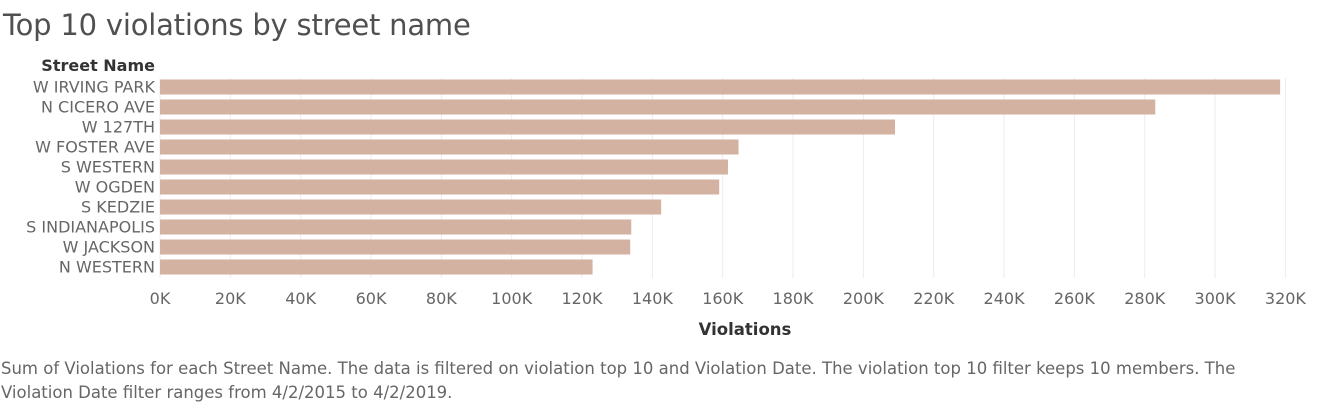 Image resolution: width=1331 pixels, height=406 pixels. I want to click on x-tick-label: 220K, so click(934, 298).